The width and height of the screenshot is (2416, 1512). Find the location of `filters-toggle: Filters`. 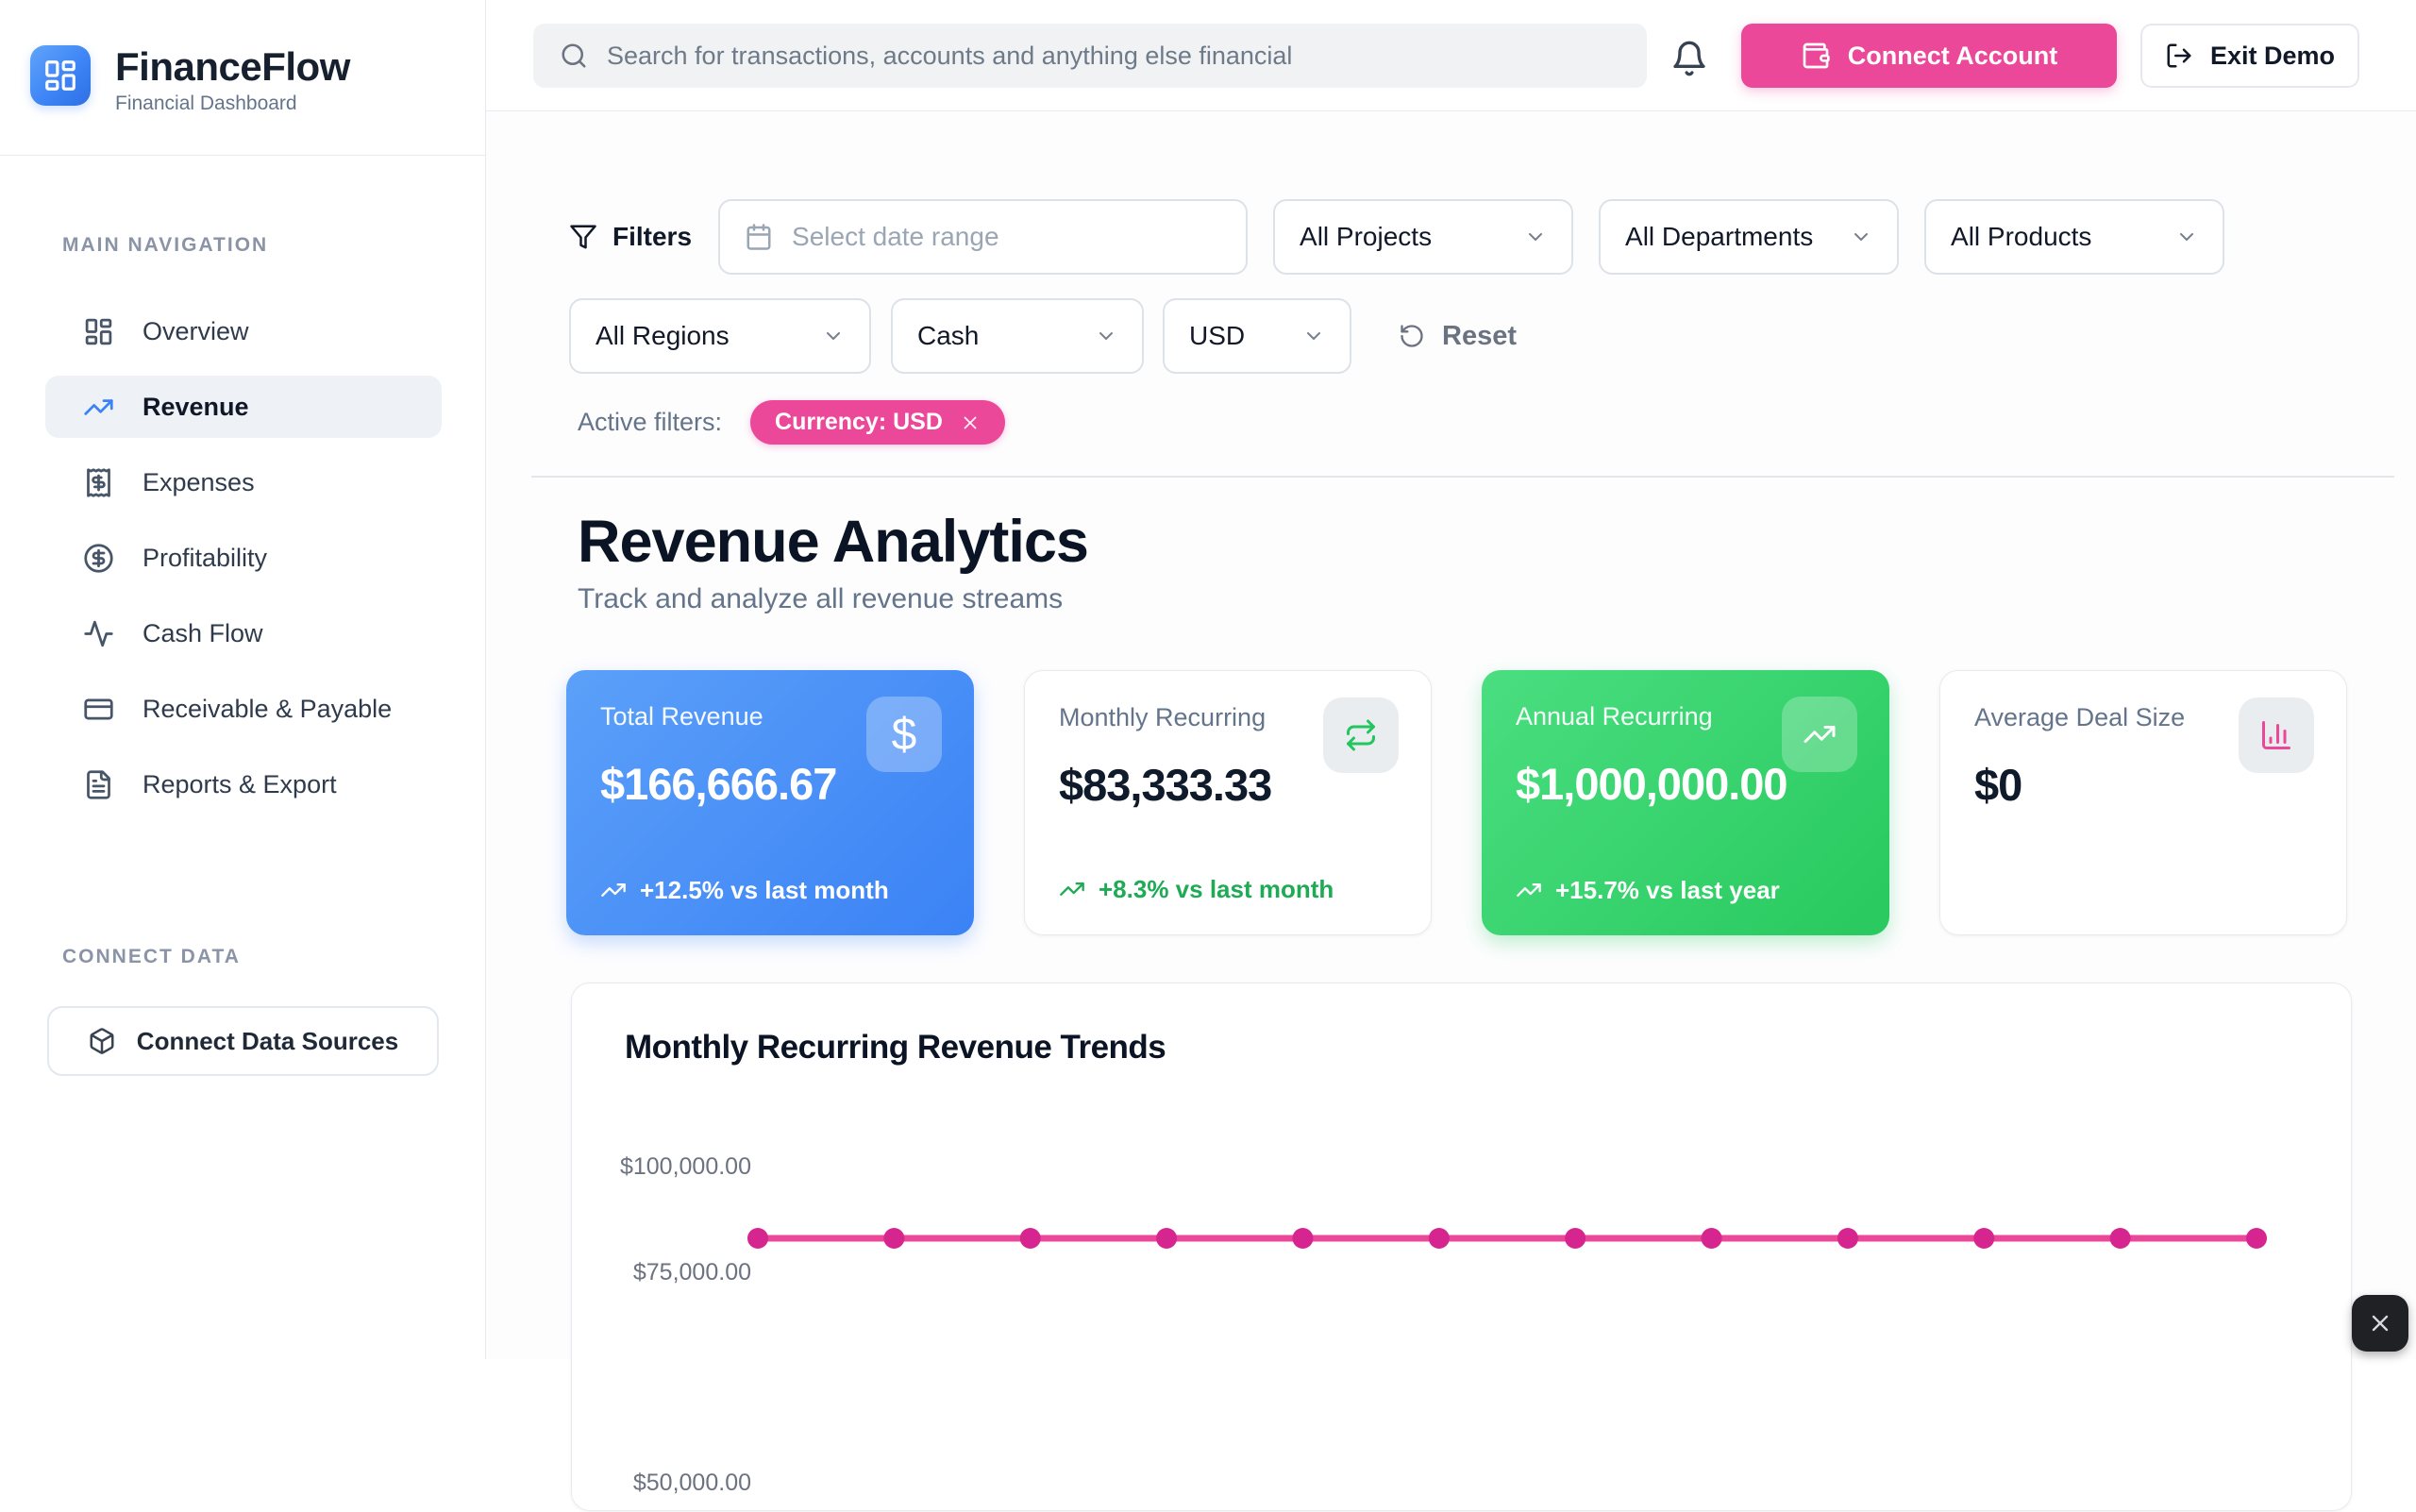

filters-toggle: Filters is located at coordinates (630, 237).